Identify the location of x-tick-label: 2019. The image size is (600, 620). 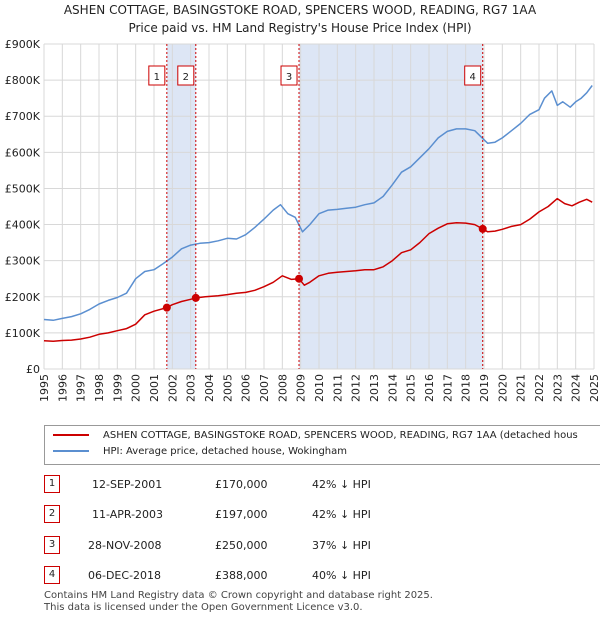
(484, 388).